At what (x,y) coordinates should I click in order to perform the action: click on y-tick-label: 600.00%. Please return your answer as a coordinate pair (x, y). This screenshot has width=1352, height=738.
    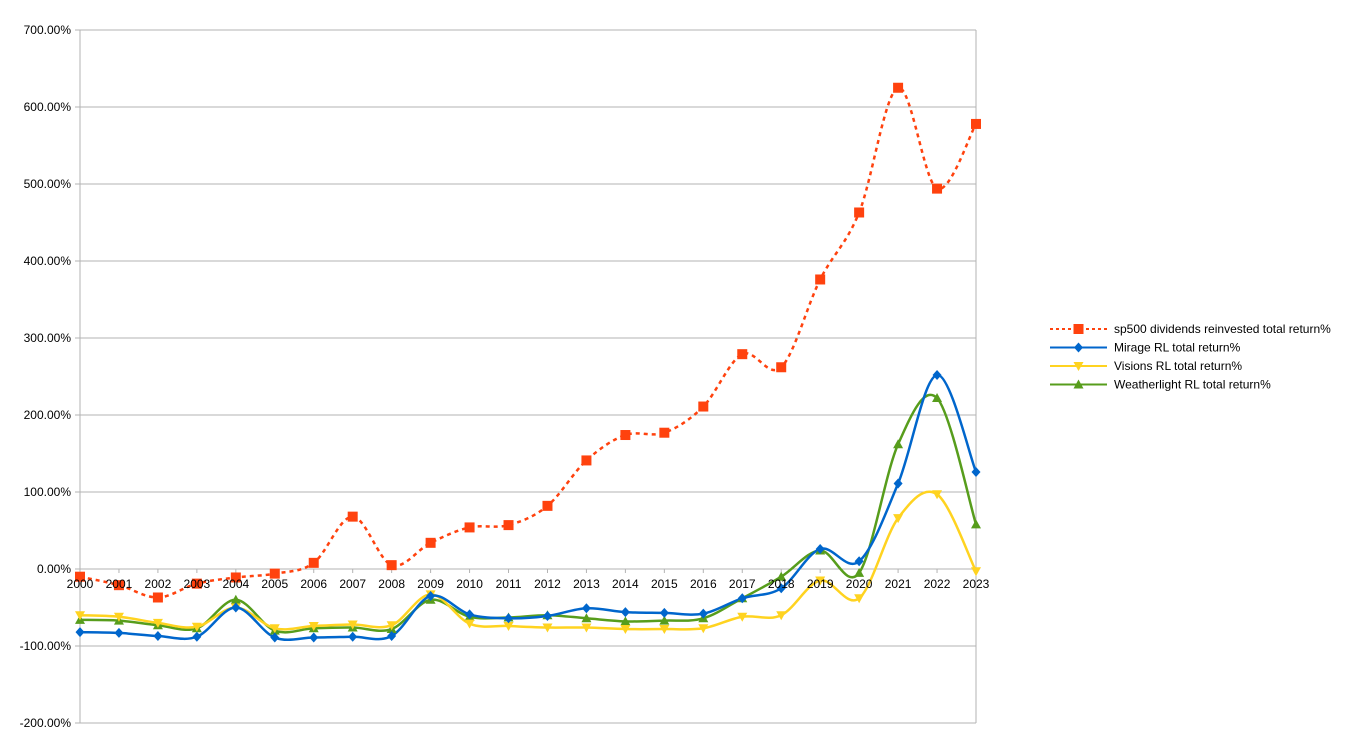
    Looking at the image, I should click on (48, 107).